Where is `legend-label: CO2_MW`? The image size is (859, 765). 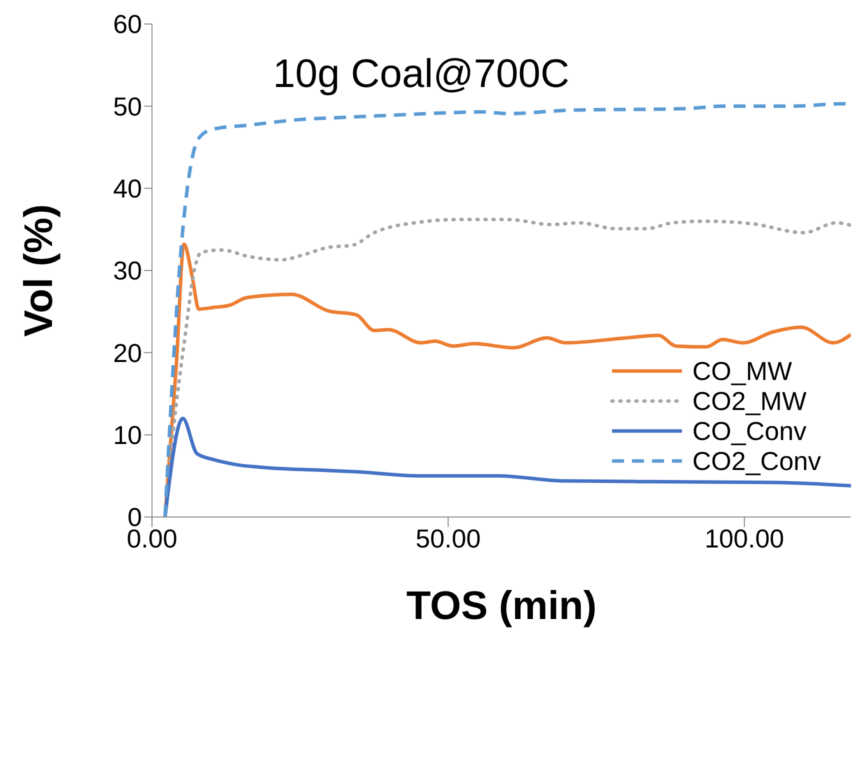
legend-label: CO2_MW is located at coordinates (749, 401).